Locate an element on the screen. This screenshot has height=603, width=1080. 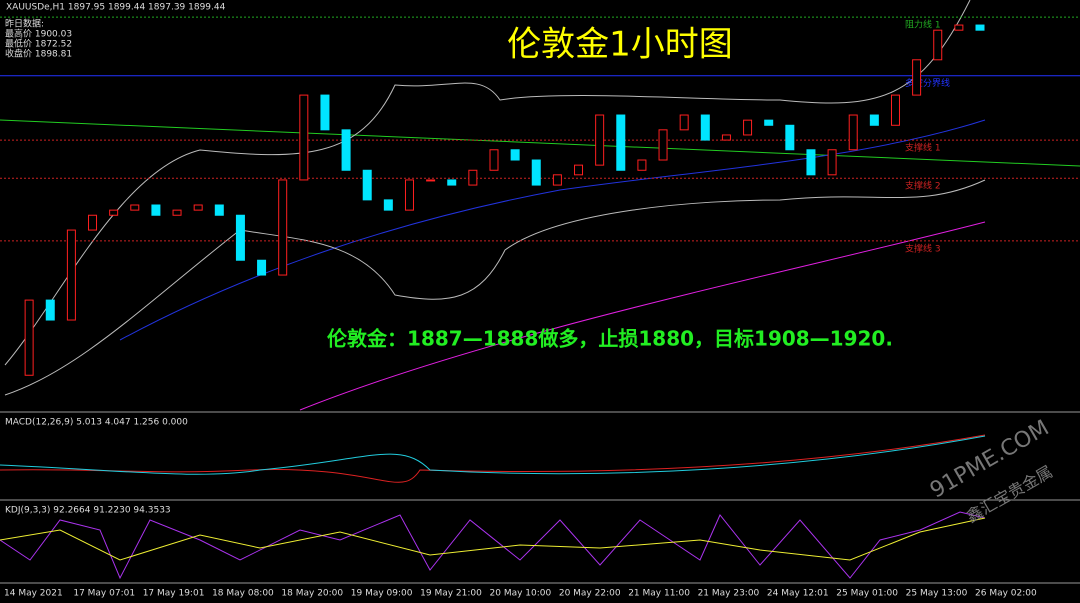
kdj-label: KDJ(9,3,3) 92.2664 91.2230 94.3533 is located at coordinates (88, 511).